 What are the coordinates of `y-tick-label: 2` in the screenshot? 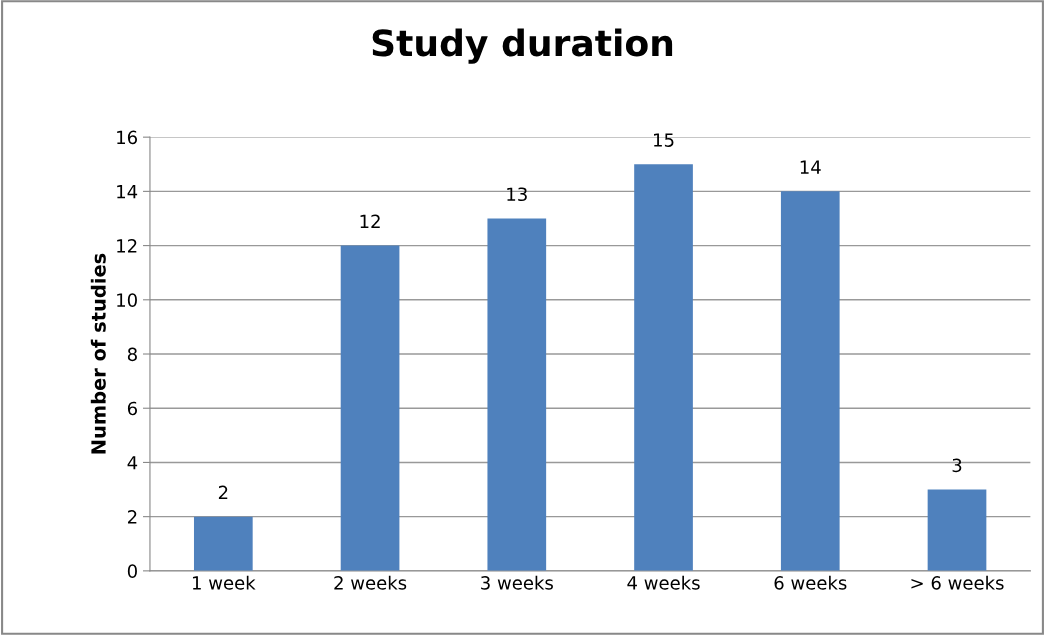 It's located at (132, 517).